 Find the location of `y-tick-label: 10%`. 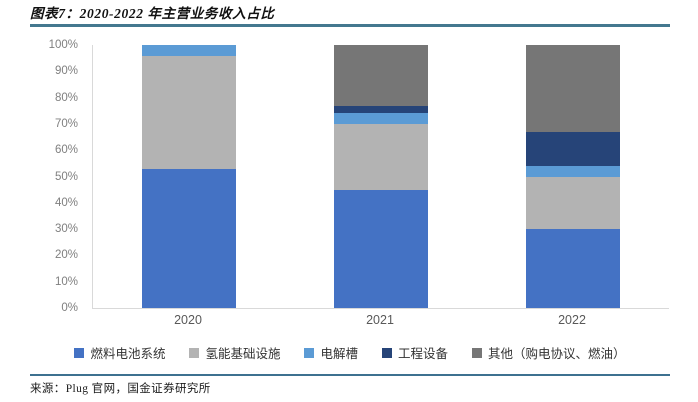

y-tick-label: 10% is located at coordinates (66, 281).